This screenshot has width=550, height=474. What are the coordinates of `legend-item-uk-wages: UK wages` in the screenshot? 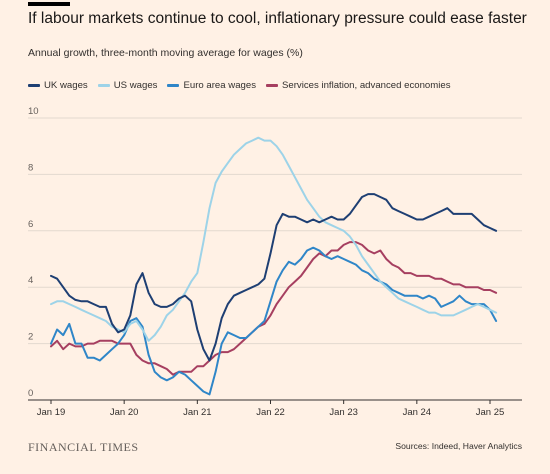 It's located at (58, 85).